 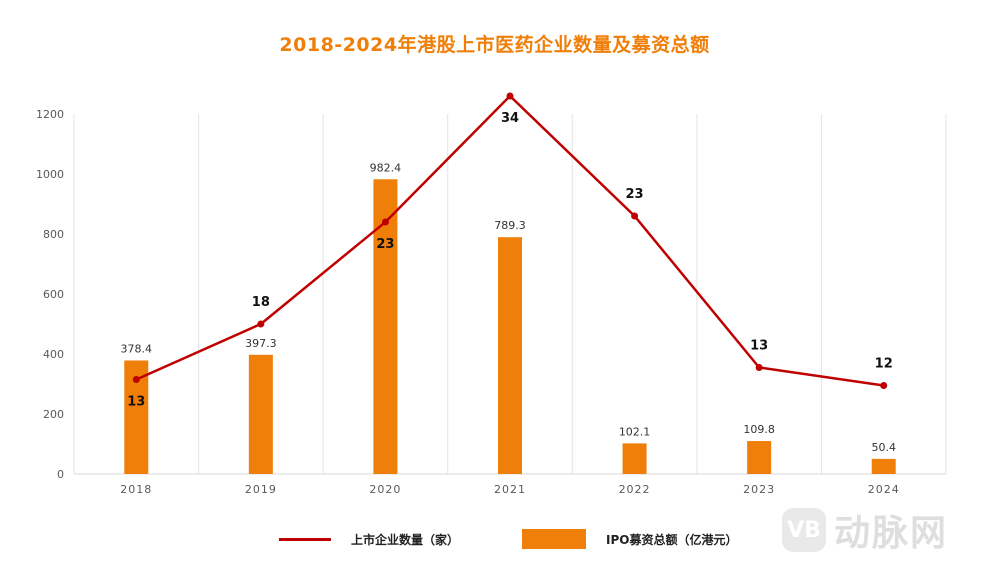 I want to click on y-tick-label: 200, so click(x=53, y=414).